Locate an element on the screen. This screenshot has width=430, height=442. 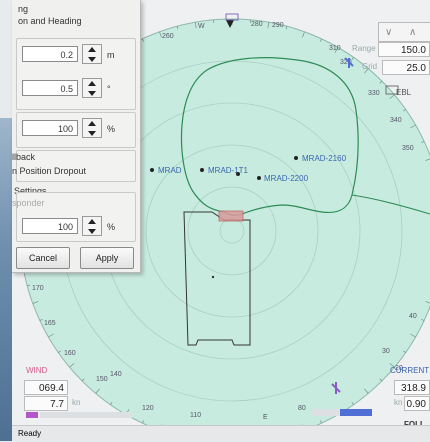
status-bar: Ready is located at coordinates (221, 433).